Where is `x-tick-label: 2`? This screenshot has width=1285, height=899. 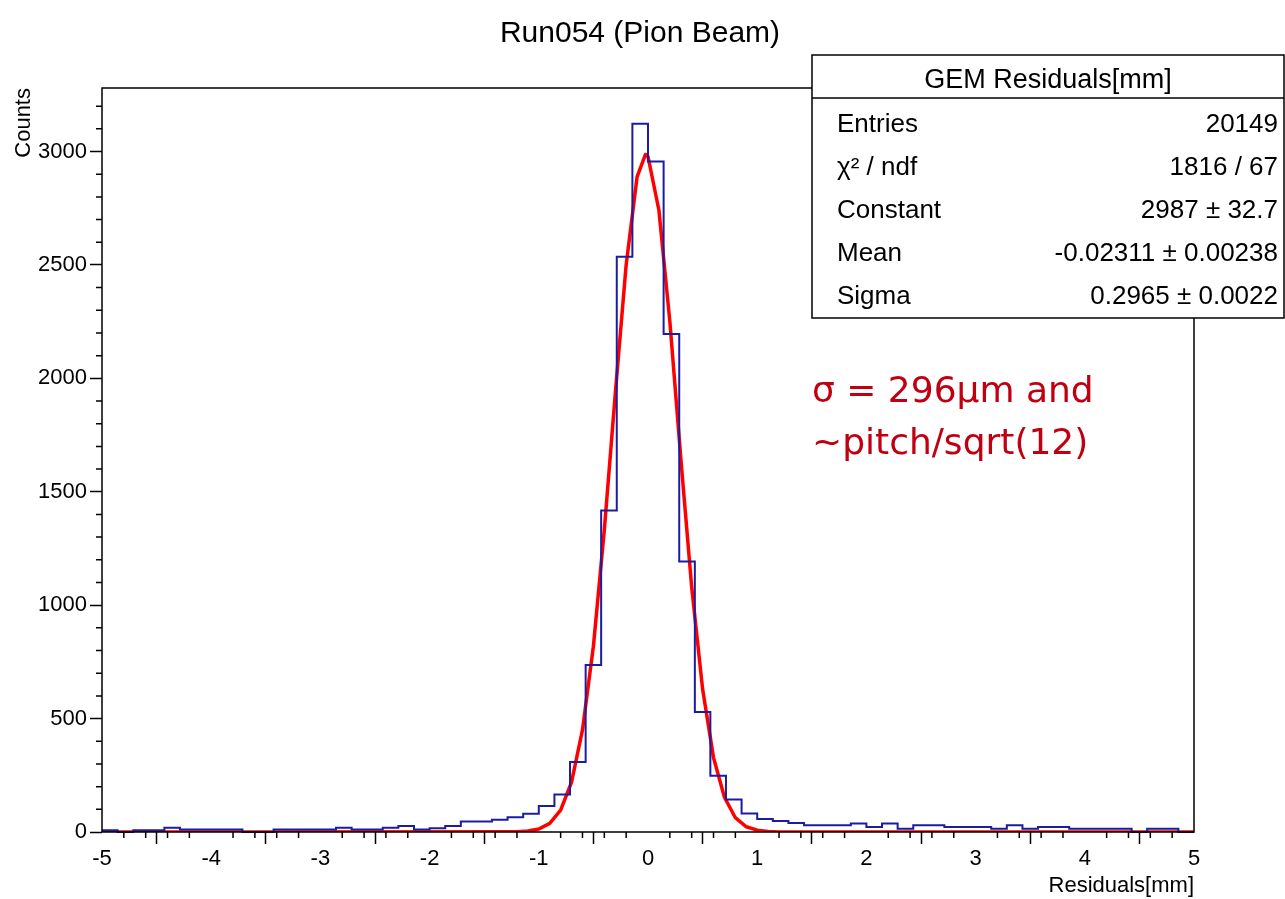 x-tick-label: 2 is located at coordinates (866, 858).